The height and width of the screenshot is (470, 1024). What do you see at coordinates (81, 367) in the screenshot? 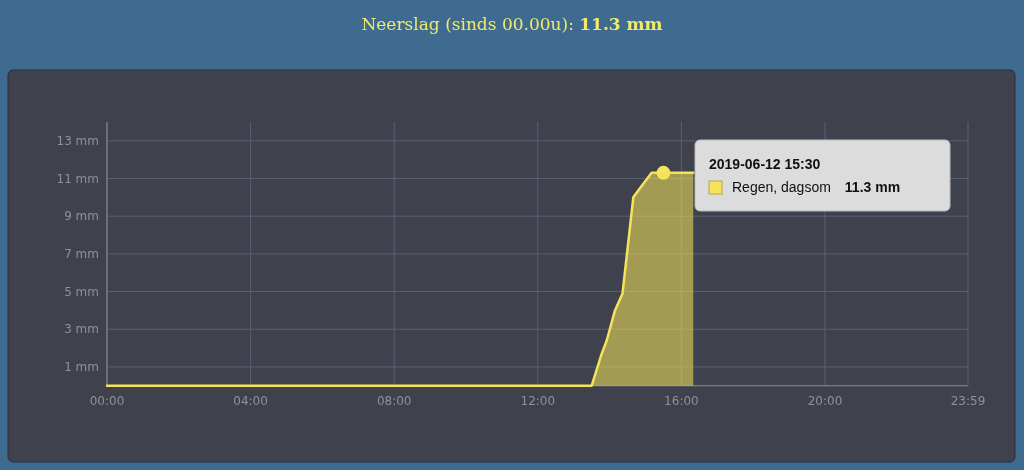
I see `y-tick-label: 1 mm` at bounding box center [81, 367].